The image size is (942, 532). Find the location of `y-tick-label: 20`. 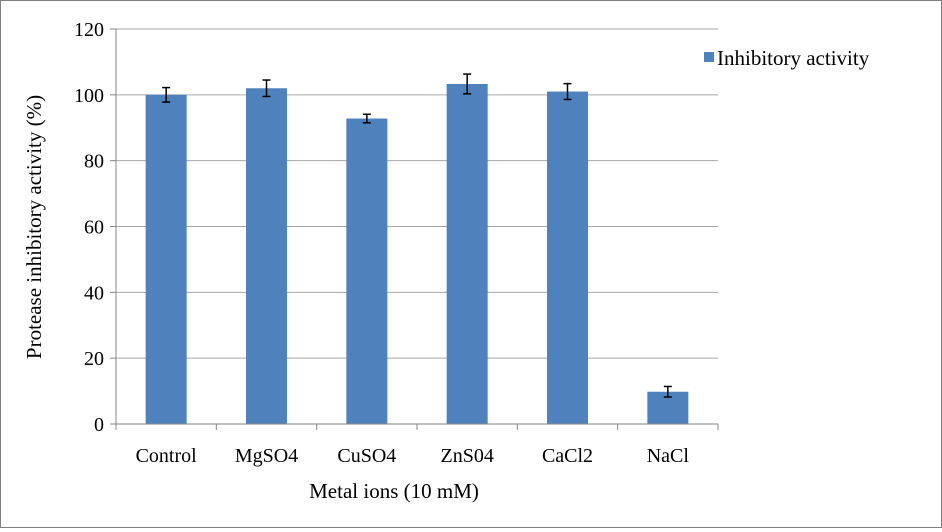

y-tick-label: 20 is located at coordinates (94, 359).